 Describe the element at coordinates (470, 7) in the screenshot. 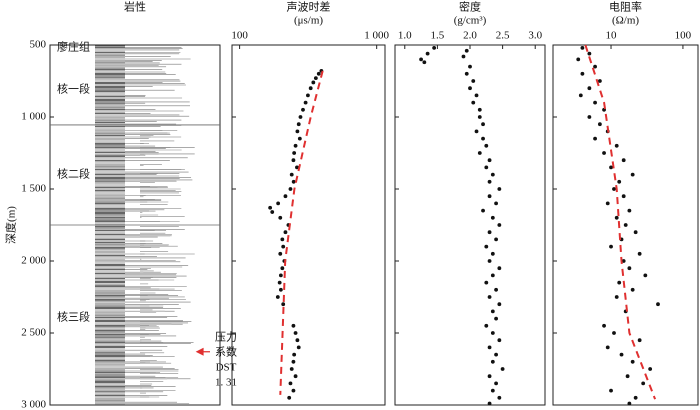

I see `panel-title: 密度` at that location.